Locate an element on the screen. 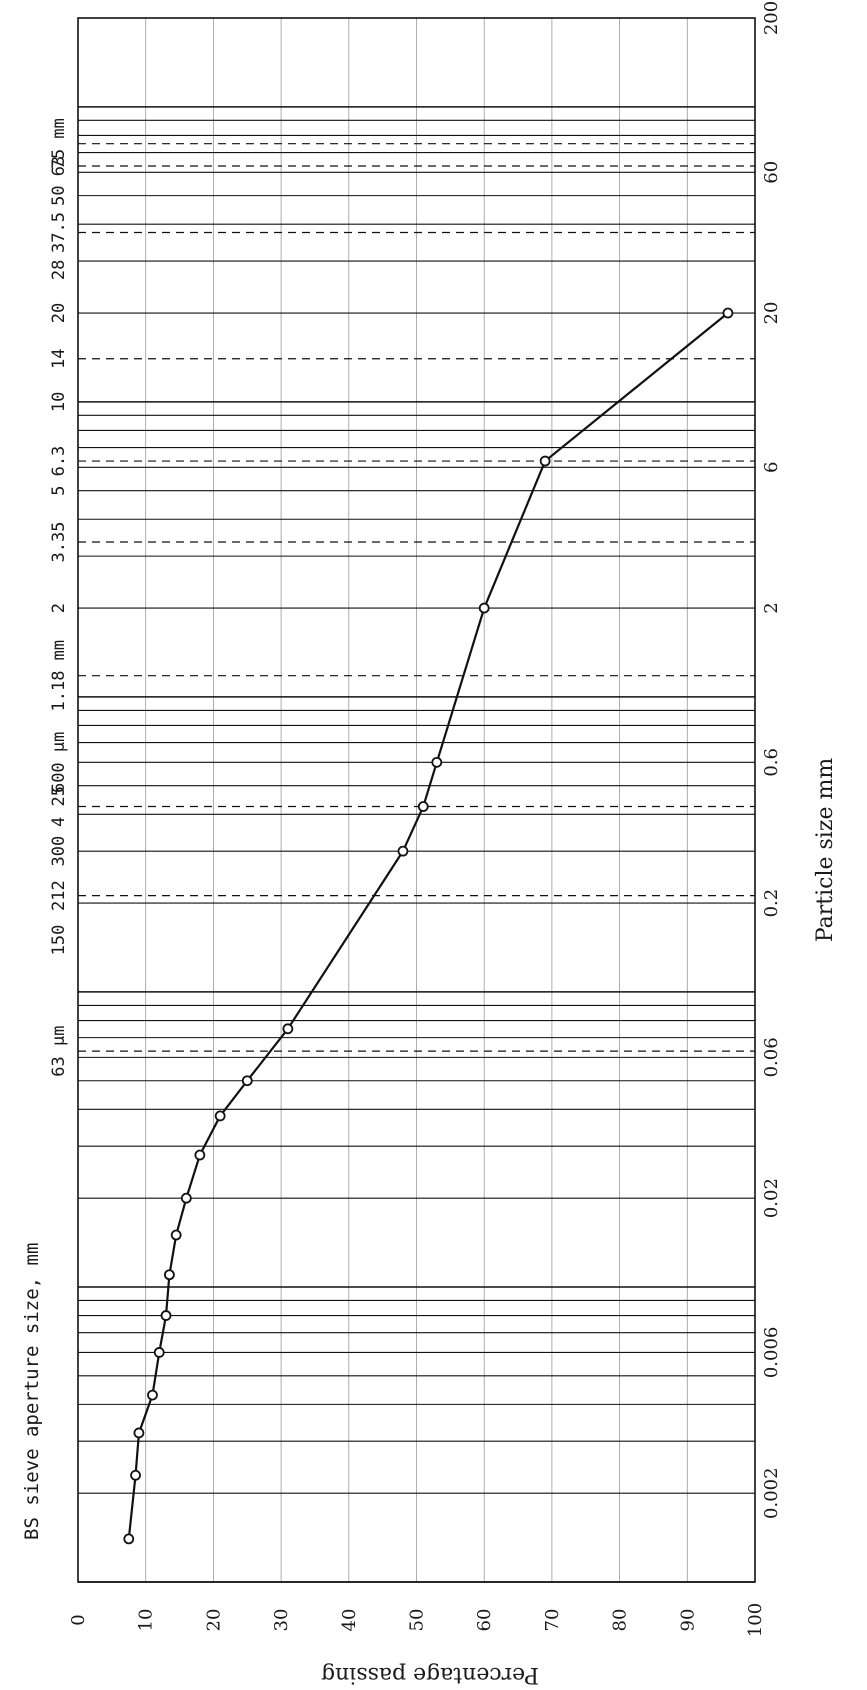 The width and height of the screenshot is (867, 1690). sieve-label: 63 μm is located at coordinates (59, 1051).